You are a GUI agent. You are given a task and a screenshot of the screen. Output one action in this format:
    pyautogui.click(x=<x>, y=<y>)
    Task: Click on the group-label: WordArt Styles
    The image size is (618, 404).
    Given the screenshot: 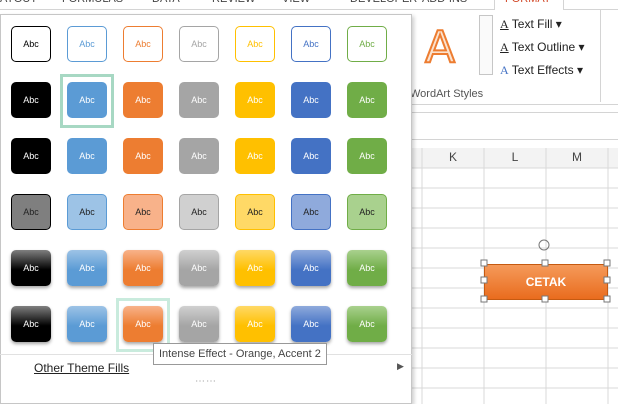 What is the action you would take?
    pyautogui.click(x=447, y=94)
    